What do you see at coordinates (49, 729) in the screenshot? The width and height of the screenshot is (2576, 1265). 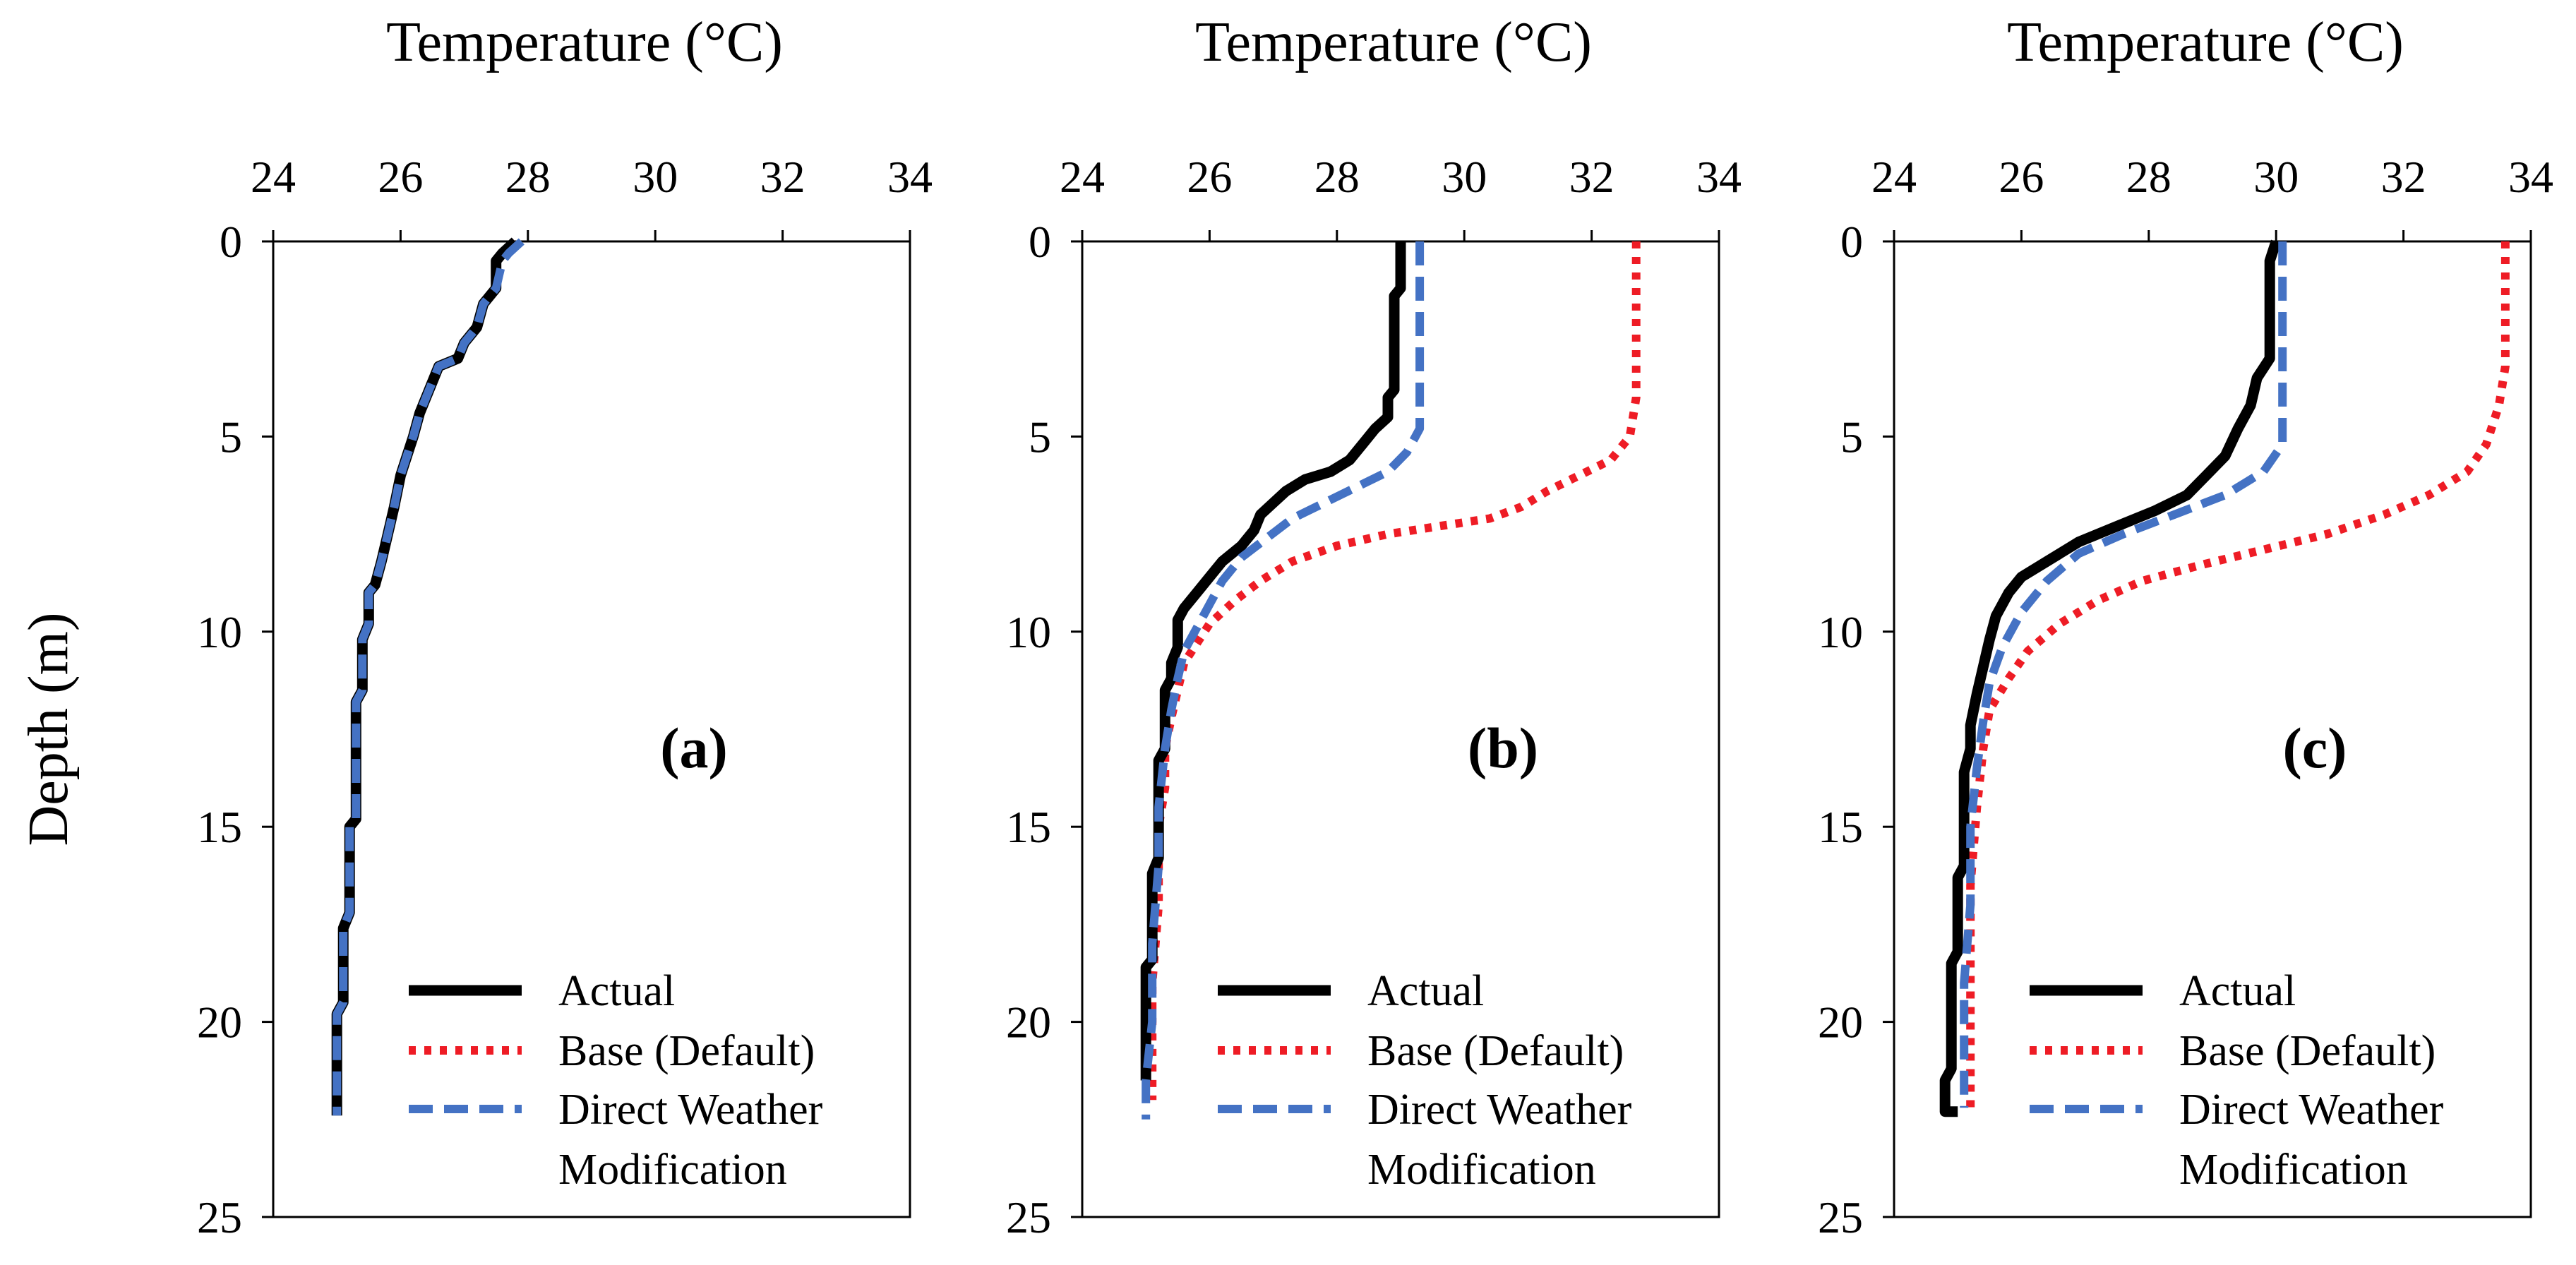 I see `y-axis-title: Depth (m)` at bounding box center [49, 729].